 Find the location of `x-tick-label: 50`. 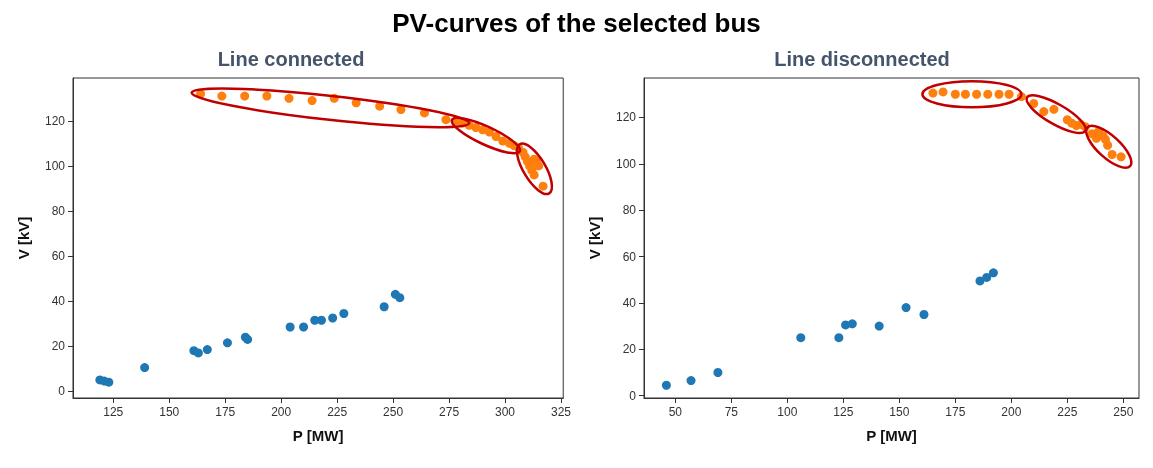

x-tick-label: 50 is located at coordinates (675, 412).